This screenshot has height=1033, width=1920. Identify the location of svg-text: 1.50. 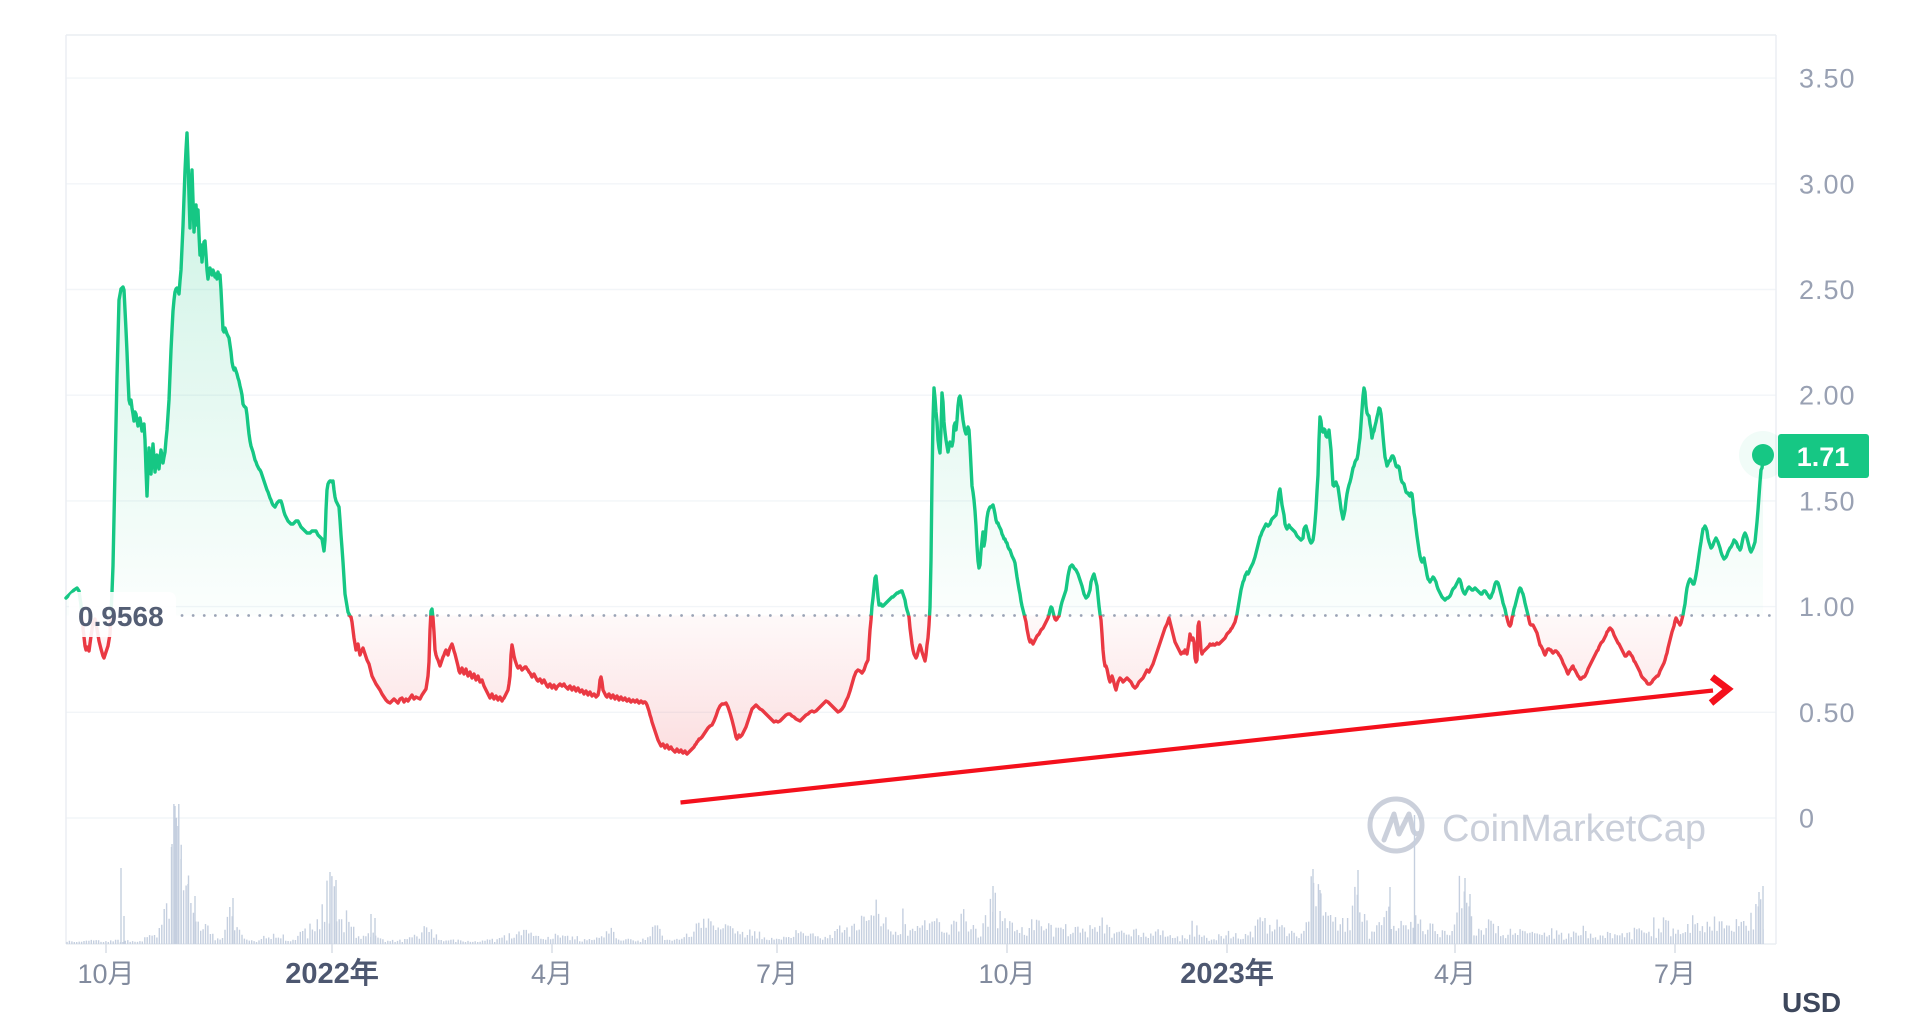
(1827, 501).